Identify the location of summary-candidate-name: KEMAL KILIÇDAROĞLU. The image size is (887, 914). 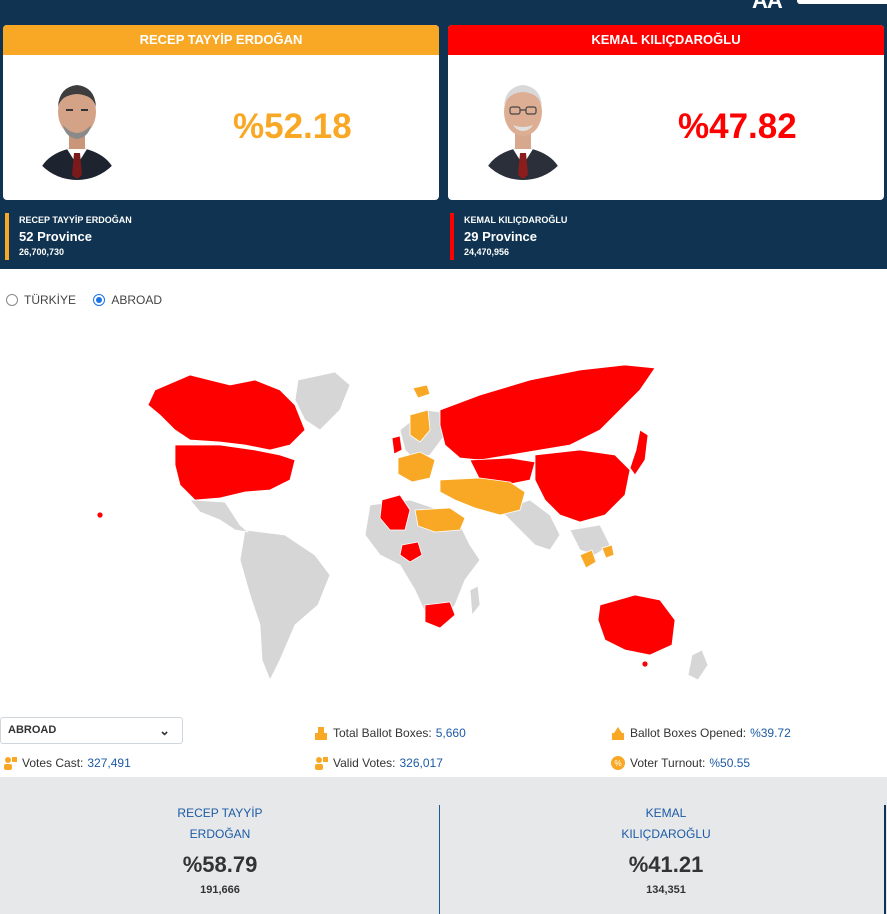
(516, 220).